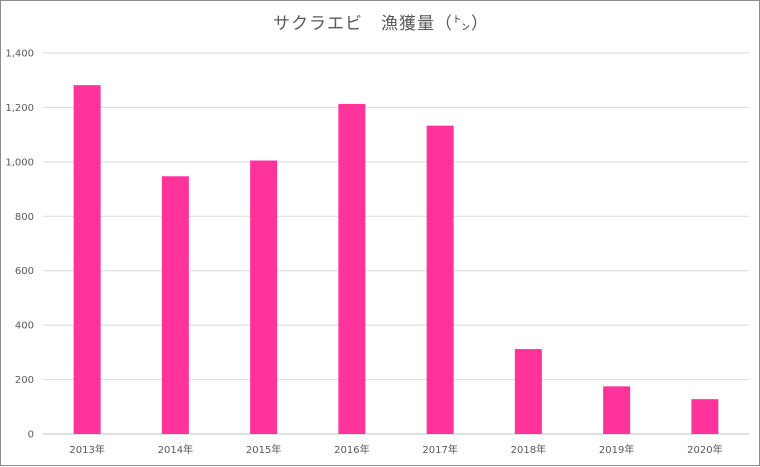  I want to click on x-tick-label: 2013年, so click(86, 449).